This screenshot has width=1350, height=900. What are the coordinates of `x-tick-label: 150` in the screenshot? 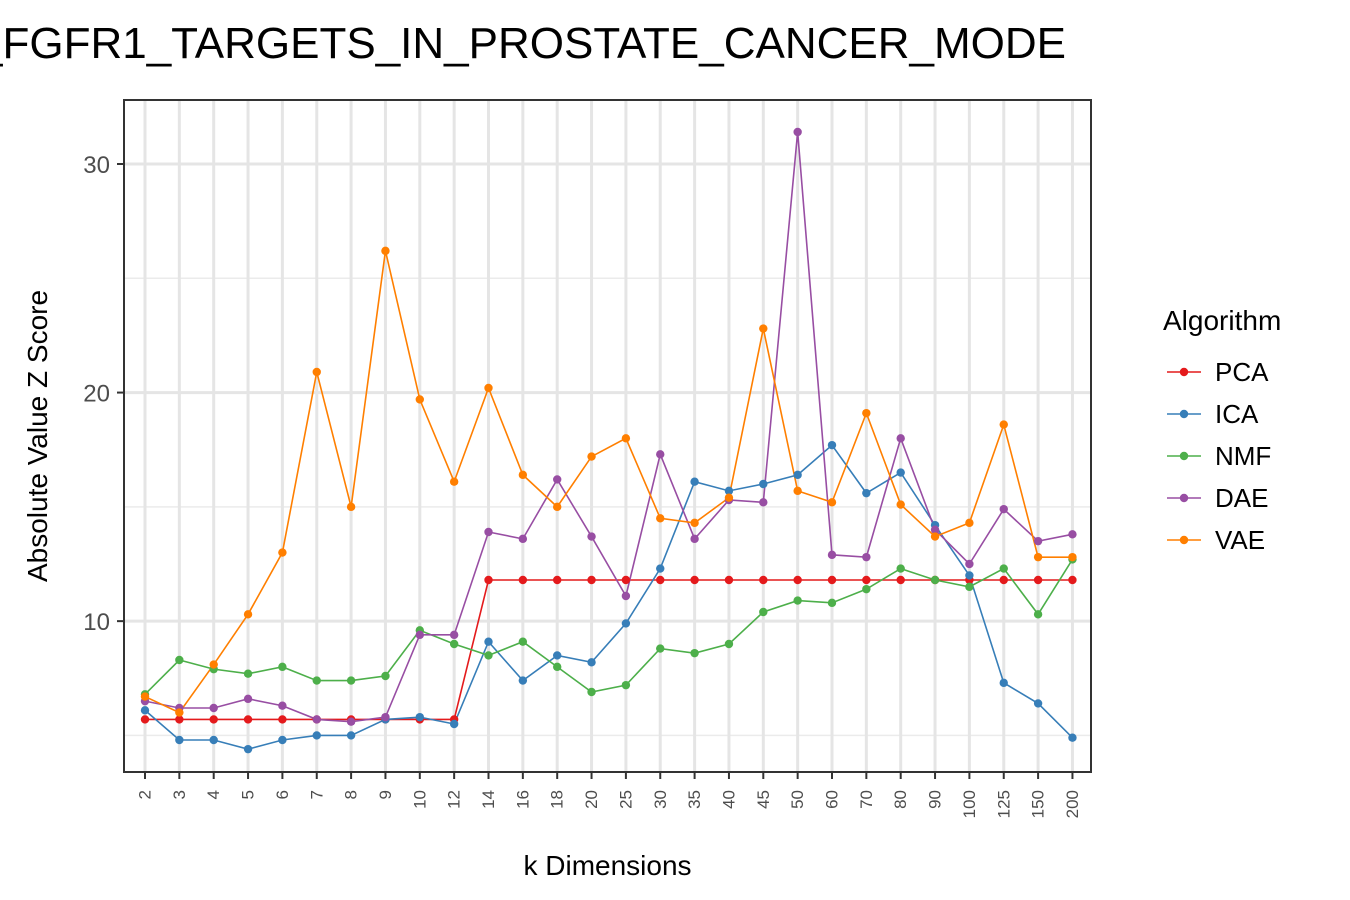 It's located at (1038, 804).